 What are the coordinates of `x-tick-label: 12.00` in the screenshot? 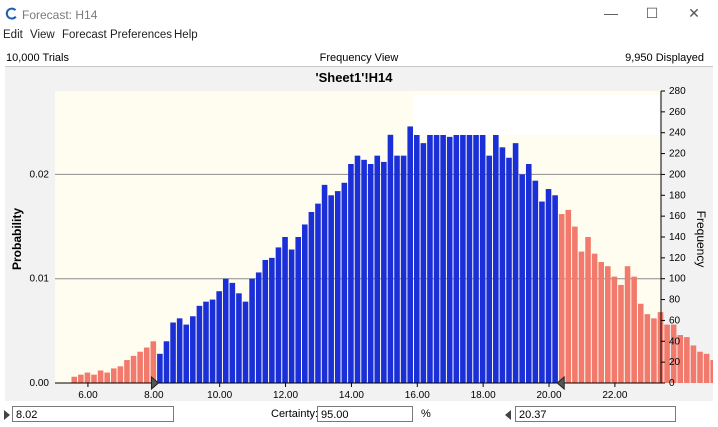 It's located at (285, 395).